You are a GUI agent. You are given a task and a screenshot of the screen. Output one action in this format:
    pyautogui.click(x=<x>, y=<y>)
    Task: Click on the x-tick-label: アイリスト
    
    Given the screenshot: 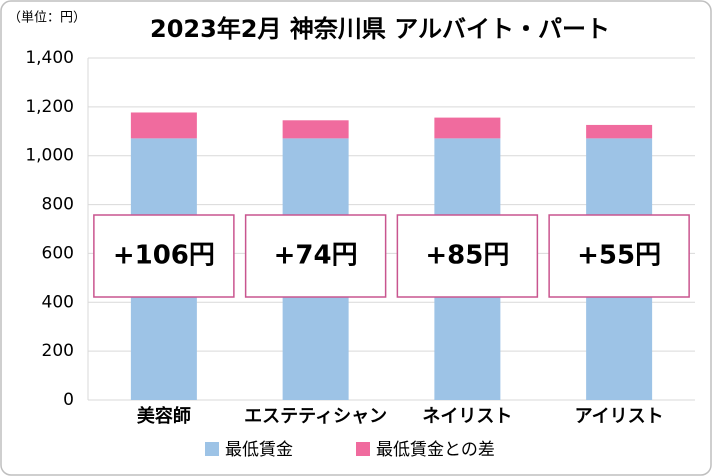 What is the action you would take?
    pyautogui.click(x=619, y=416)
    